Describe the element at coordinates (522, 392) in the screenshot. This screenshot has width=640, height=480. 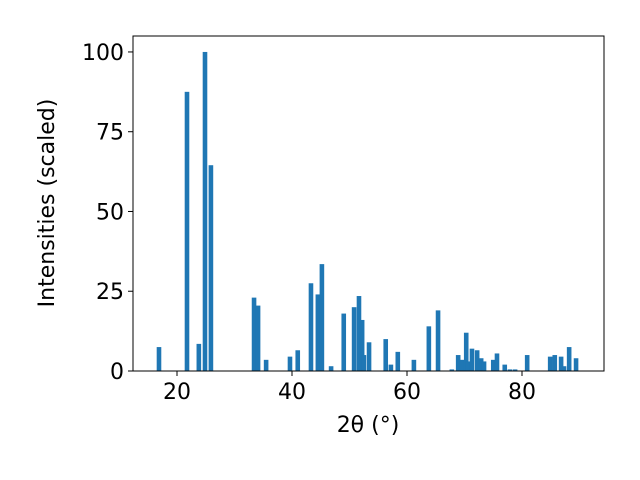
I see `x-tick-label: 80` at that location.